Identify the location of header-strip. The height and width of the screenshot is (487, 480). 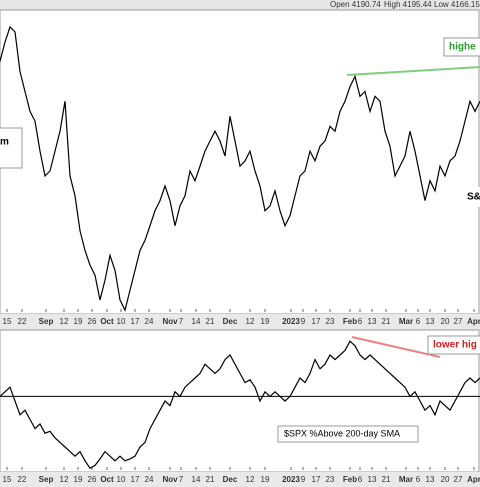
(240, 5).